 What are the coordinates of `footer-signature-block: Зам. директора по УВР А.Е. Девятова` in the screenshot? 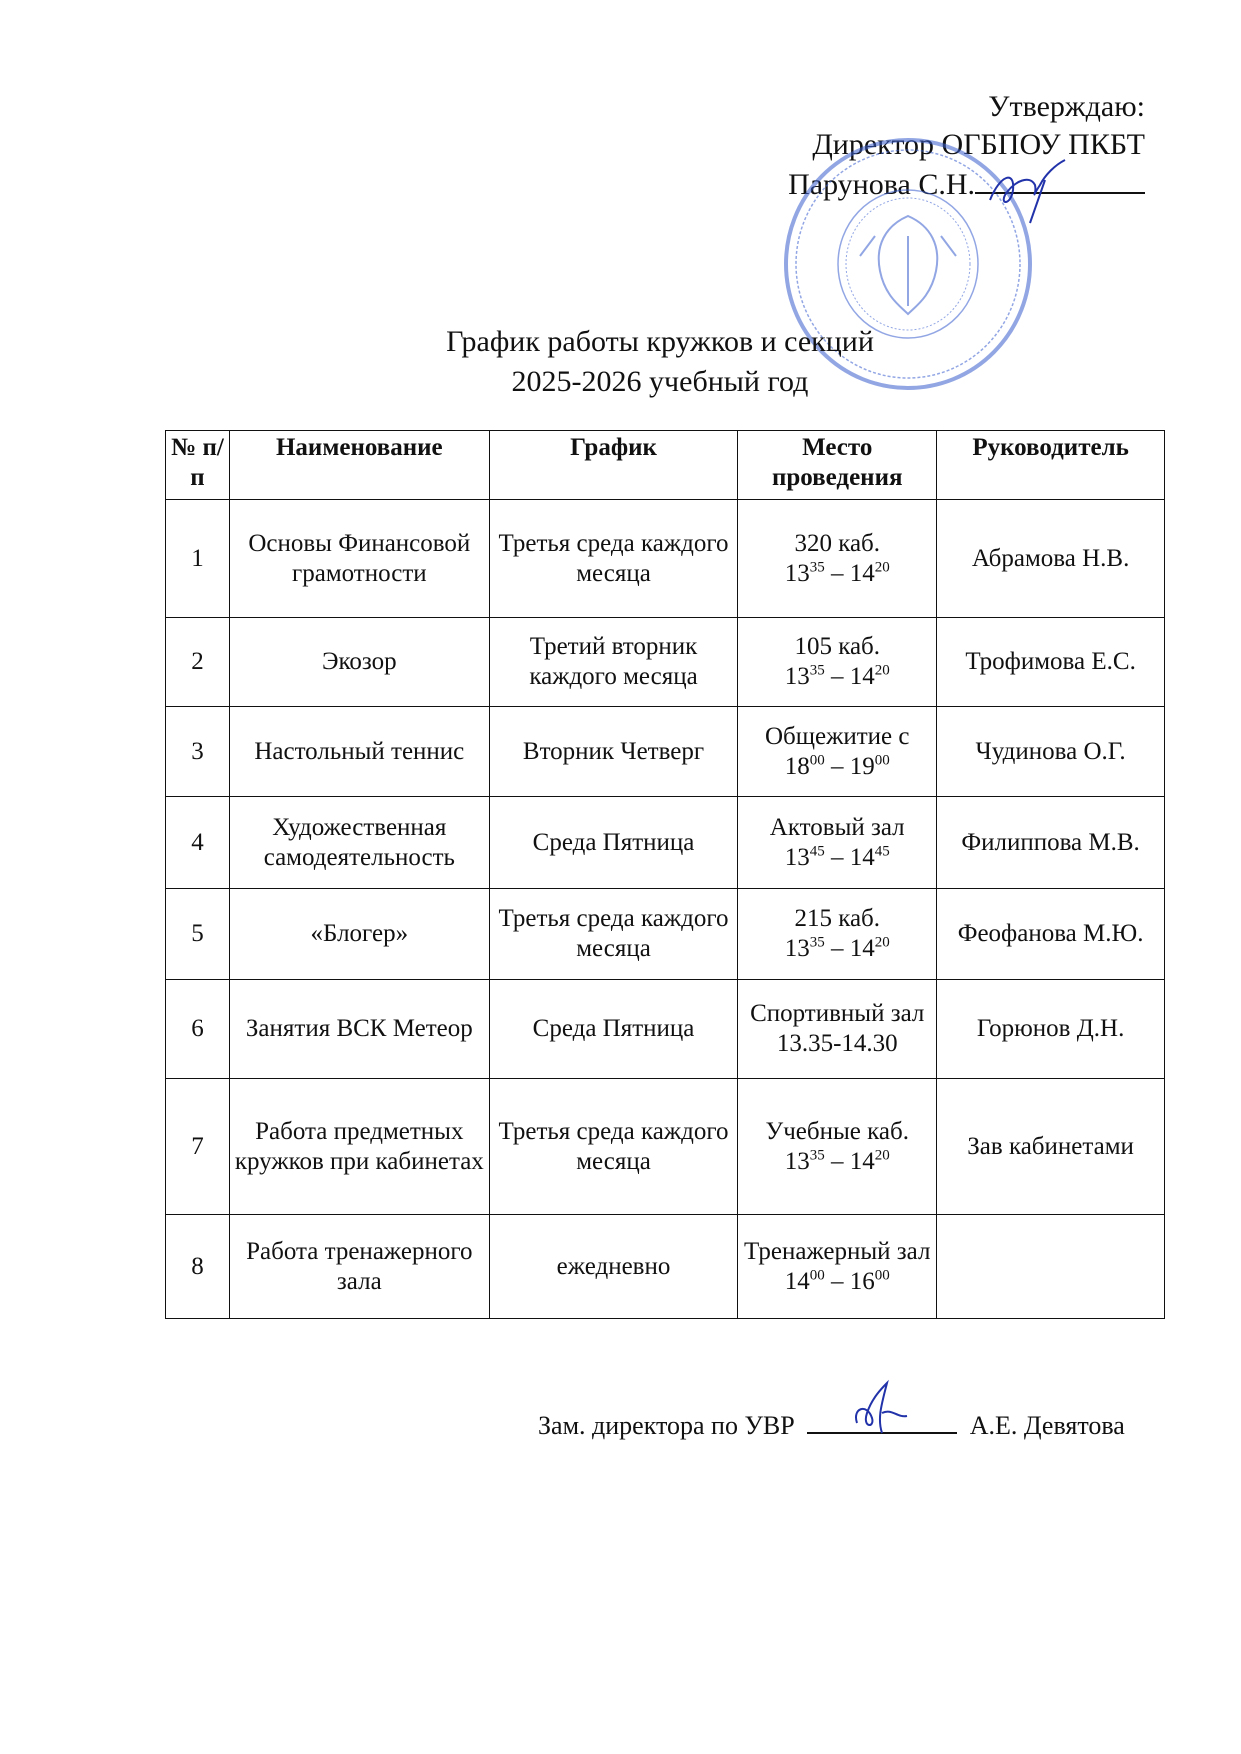 It's located at (831, 1410).